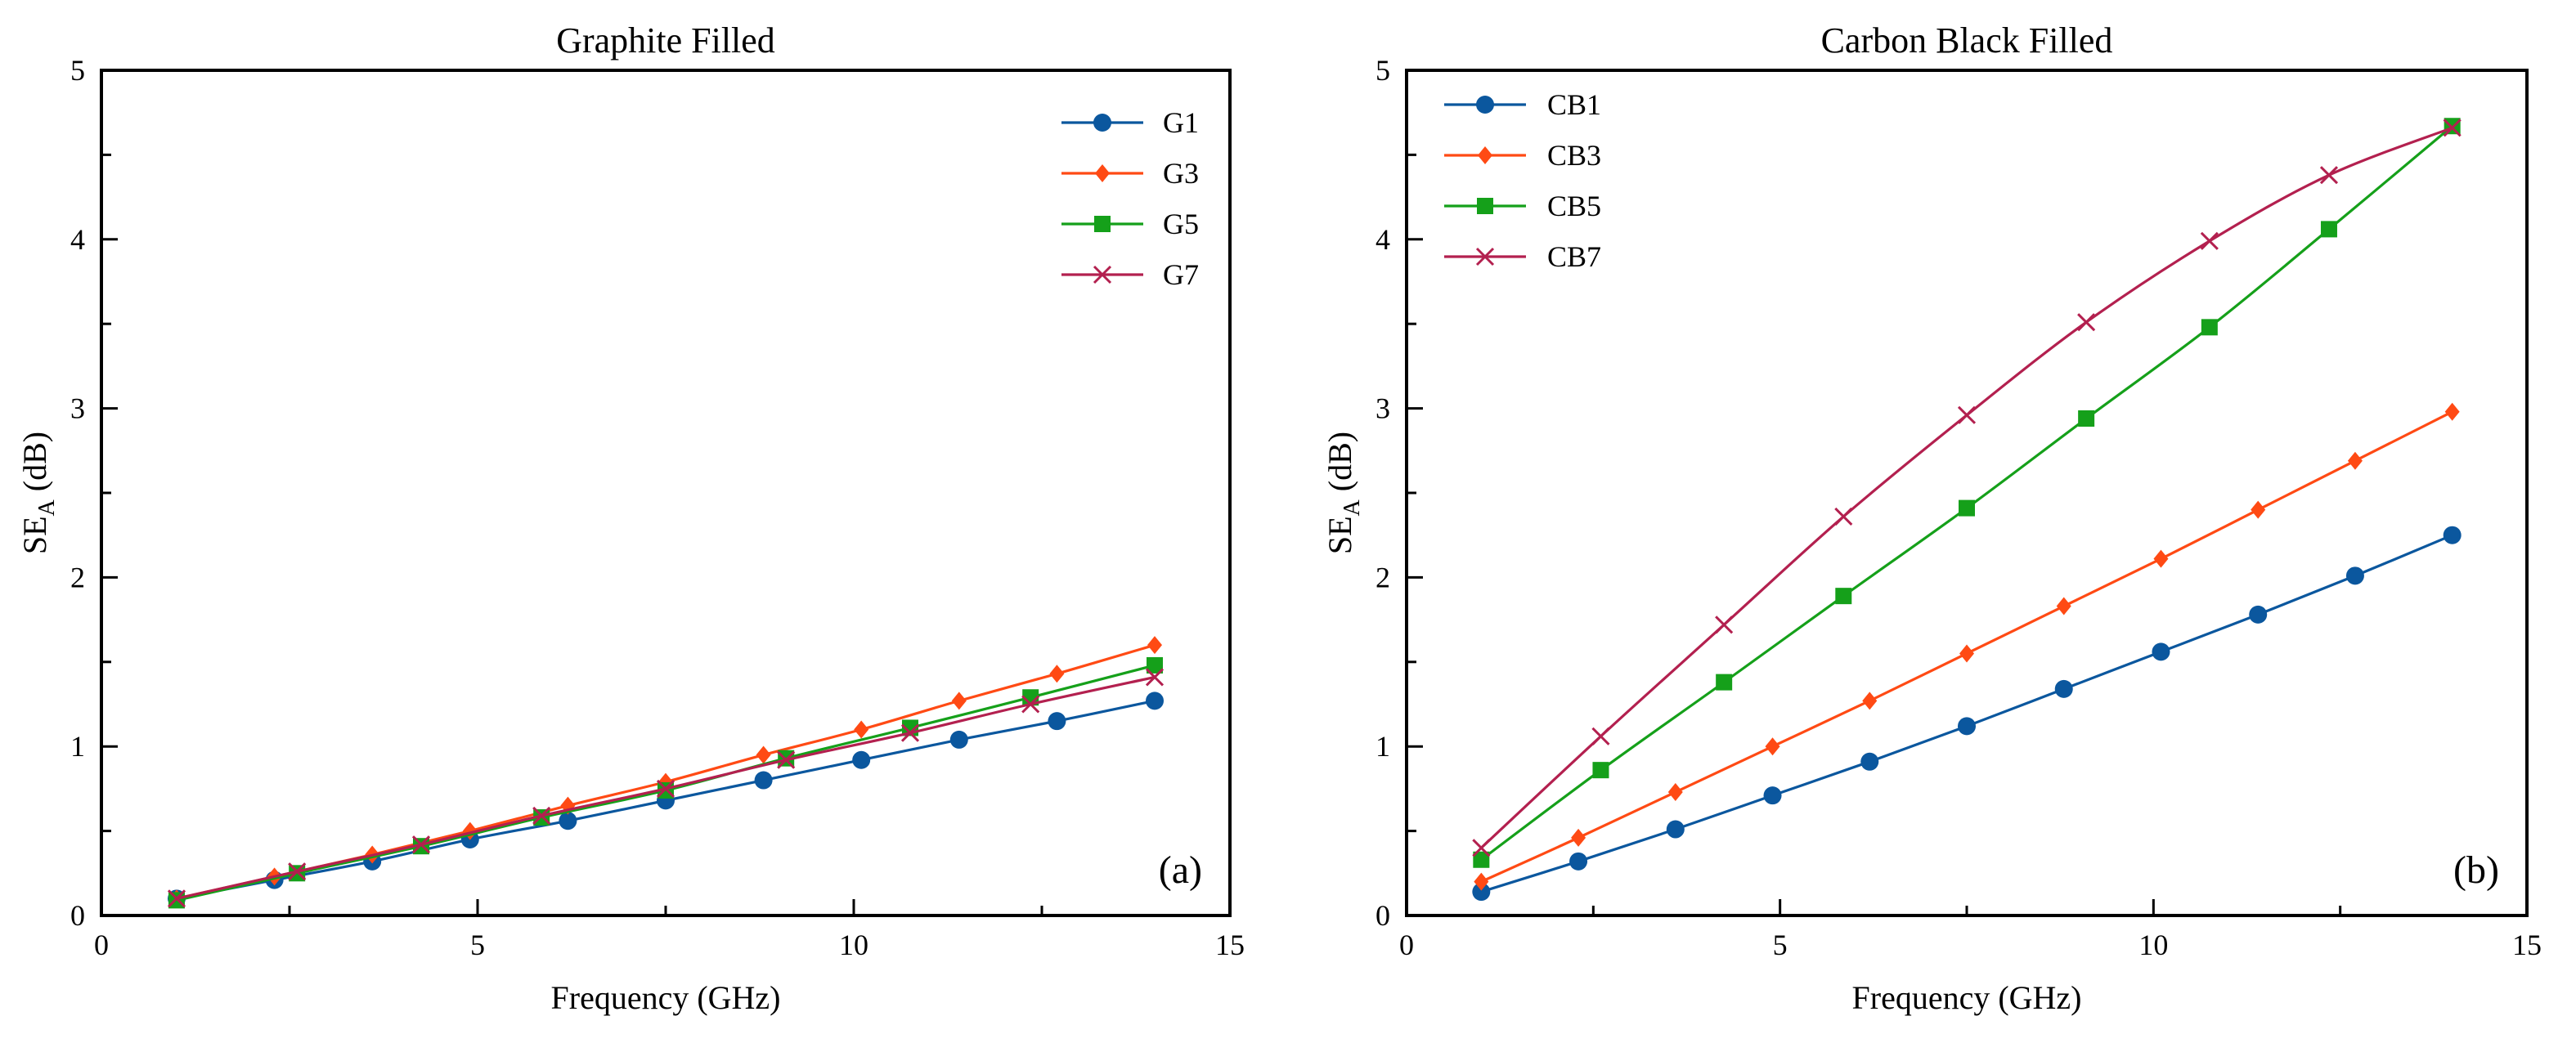 This screenshot has height=1043, width=2576. Describe the element at coordinates (1574, 104) in the screenshot. I see `legend-label: CB1` at that location.